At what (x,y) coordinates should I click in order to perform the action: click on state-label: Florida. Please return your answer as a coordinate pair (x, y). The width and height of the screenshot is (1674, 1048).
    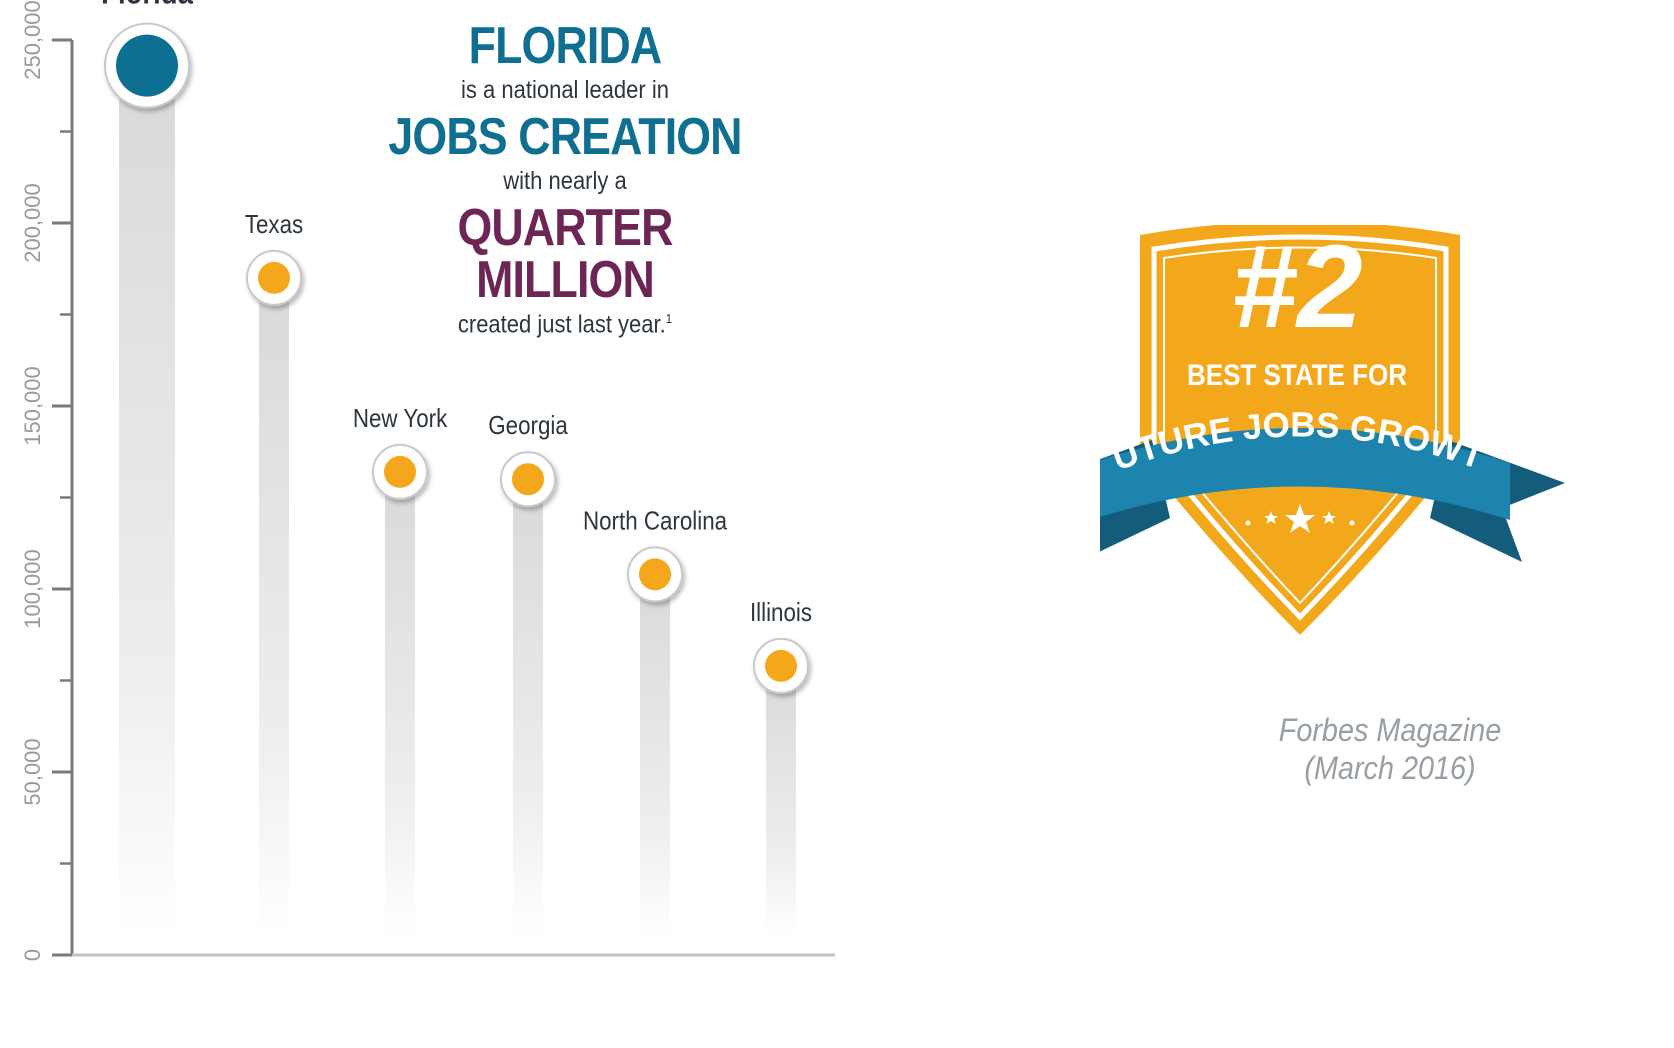
    Looking at the image, I should click on (147, 5).